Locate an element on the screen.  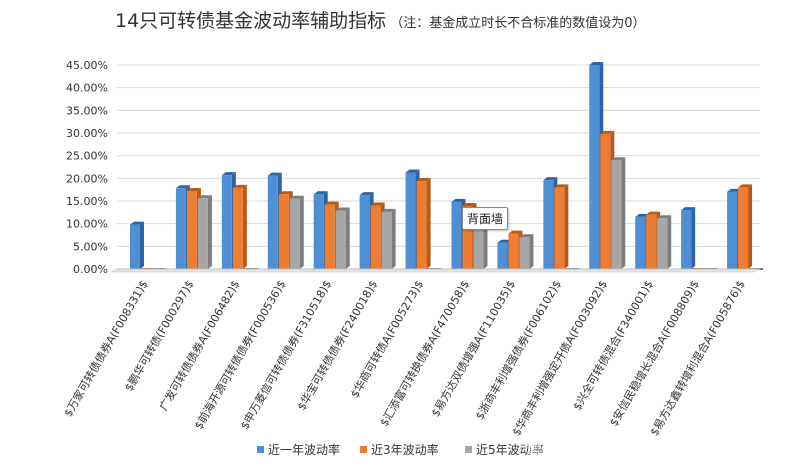
y-tick-label: 30.00% is located at coordinates (87, 133).